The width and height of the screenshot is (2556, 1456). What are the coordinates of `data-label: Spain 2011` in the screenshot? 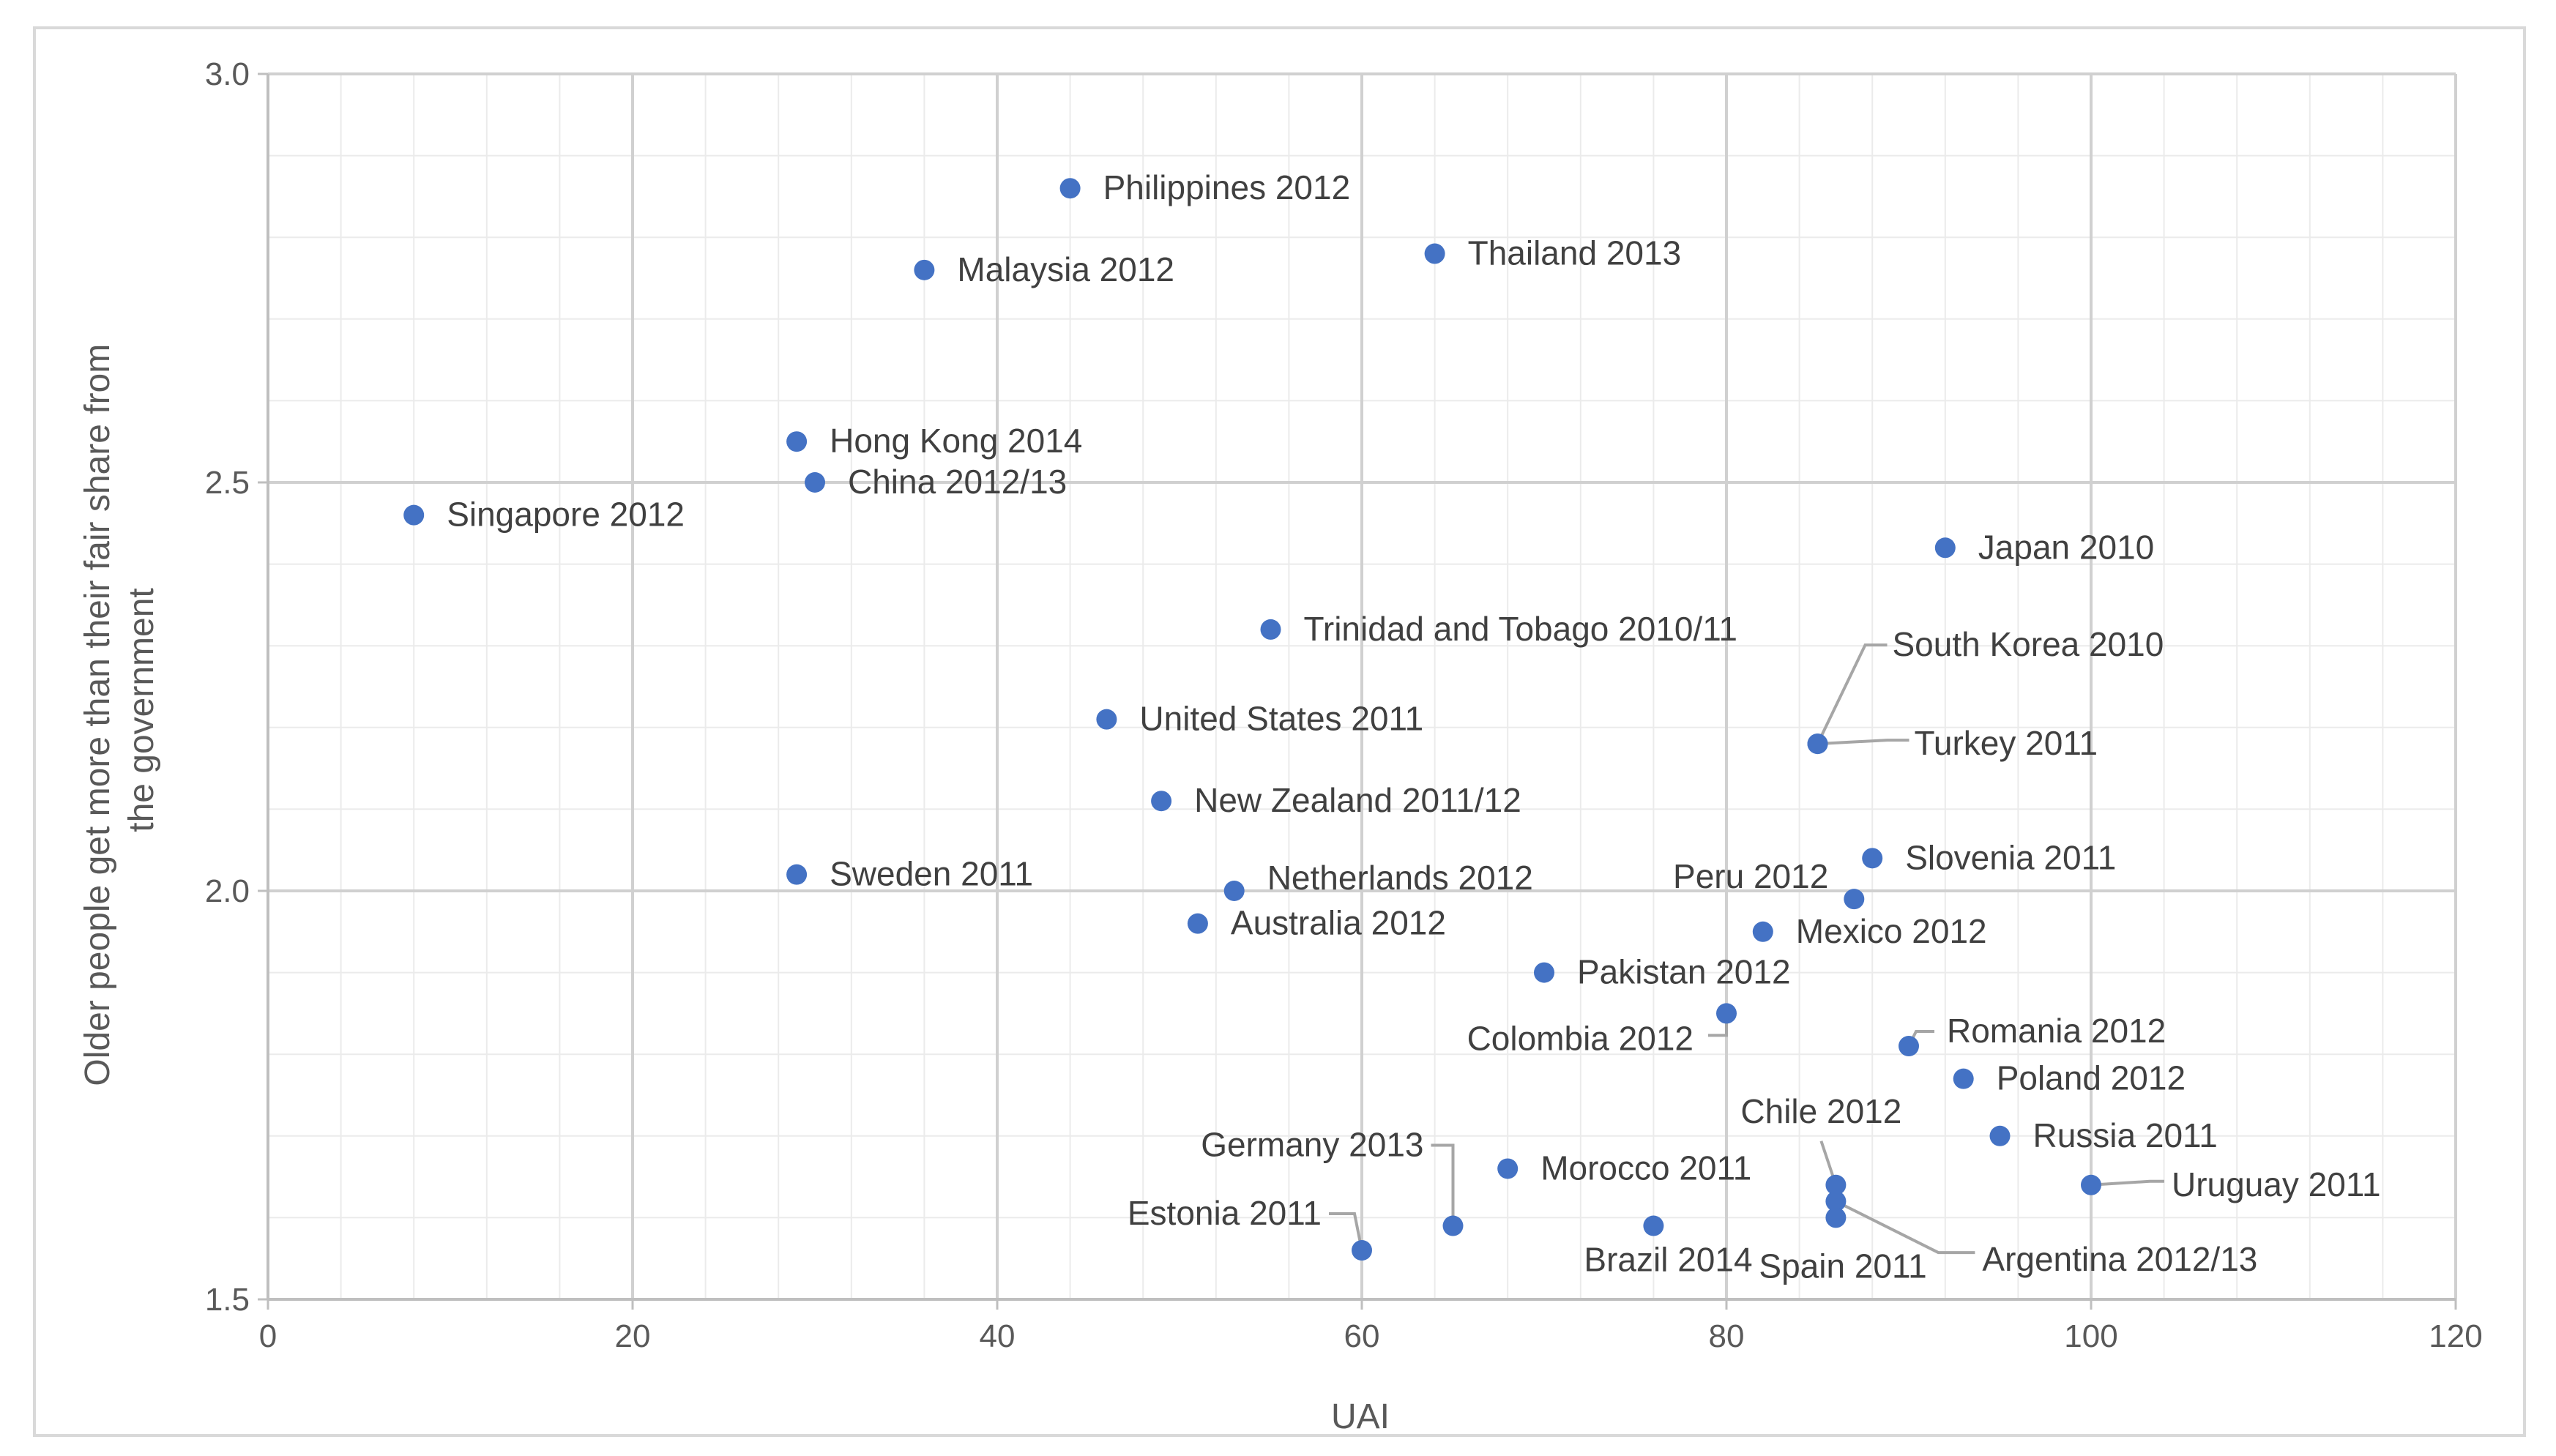 It's located at (1842, 1266).